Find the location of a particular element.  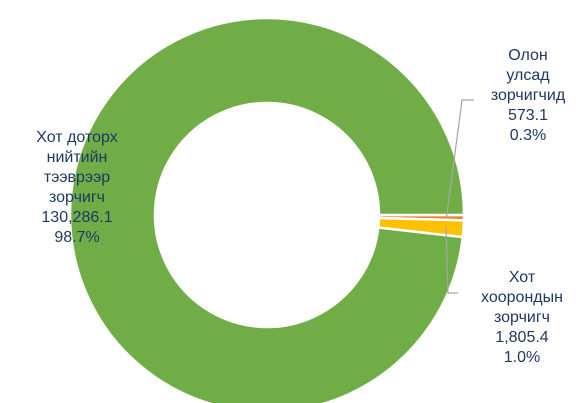

label-line: Хот is located at coordinates (522, 277).